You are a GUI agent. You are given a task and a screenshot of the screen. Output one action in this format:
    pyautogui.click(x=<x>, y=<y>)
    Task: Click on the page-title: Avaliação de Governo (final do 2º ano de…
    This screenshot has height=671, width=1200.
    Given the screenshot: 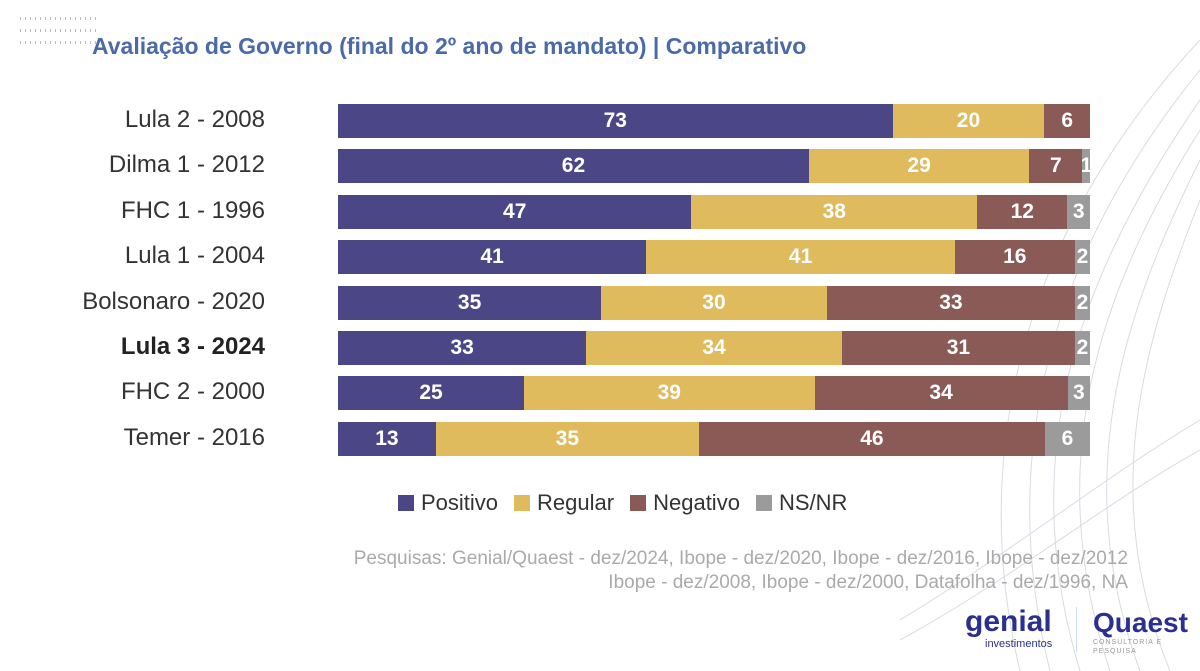 What is the action you would take?
    pyautogui.click(x=449, y=46)
    